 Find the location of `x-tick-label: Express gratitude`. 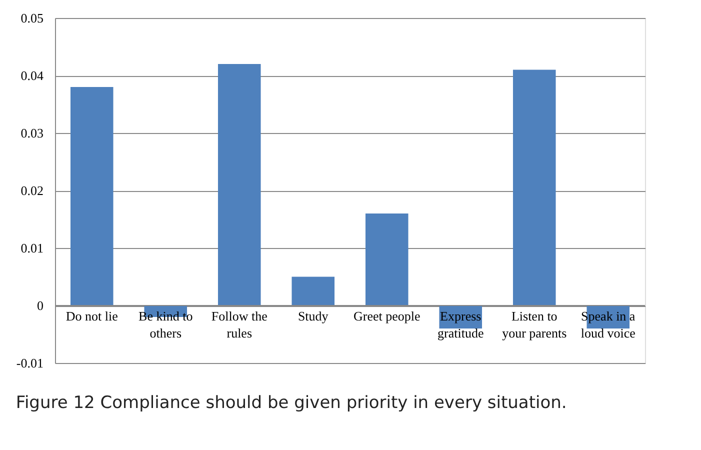

x-tick-label: Express gratitude is located at coordinates (461, 324).